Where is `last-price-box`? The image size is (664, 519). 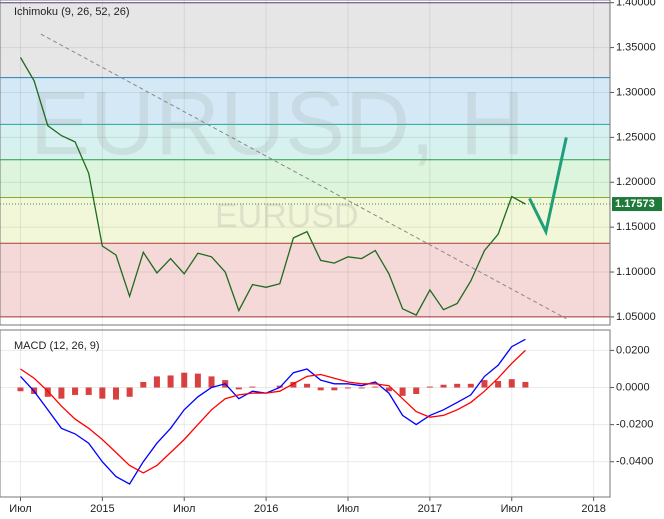
last-price-box is located at coordinates (637, 204).